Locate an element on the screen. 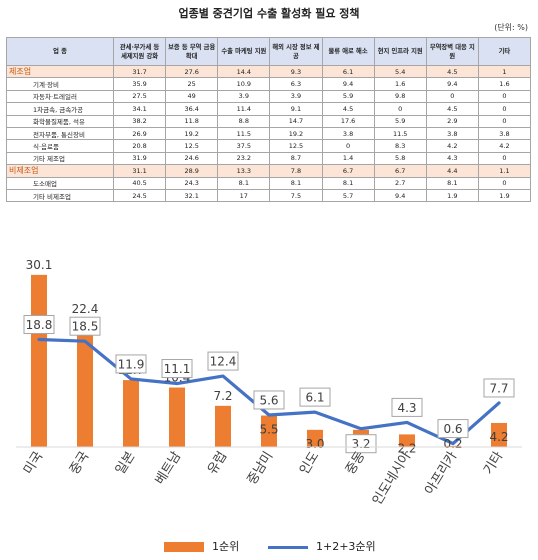 The width and height of the screenshot is (538, 560). table-group-row: 비제조업 31.1 28.9 13.3 7.8 6.7 6.7 4.4 1.1 is located at coordinates (269, 171).